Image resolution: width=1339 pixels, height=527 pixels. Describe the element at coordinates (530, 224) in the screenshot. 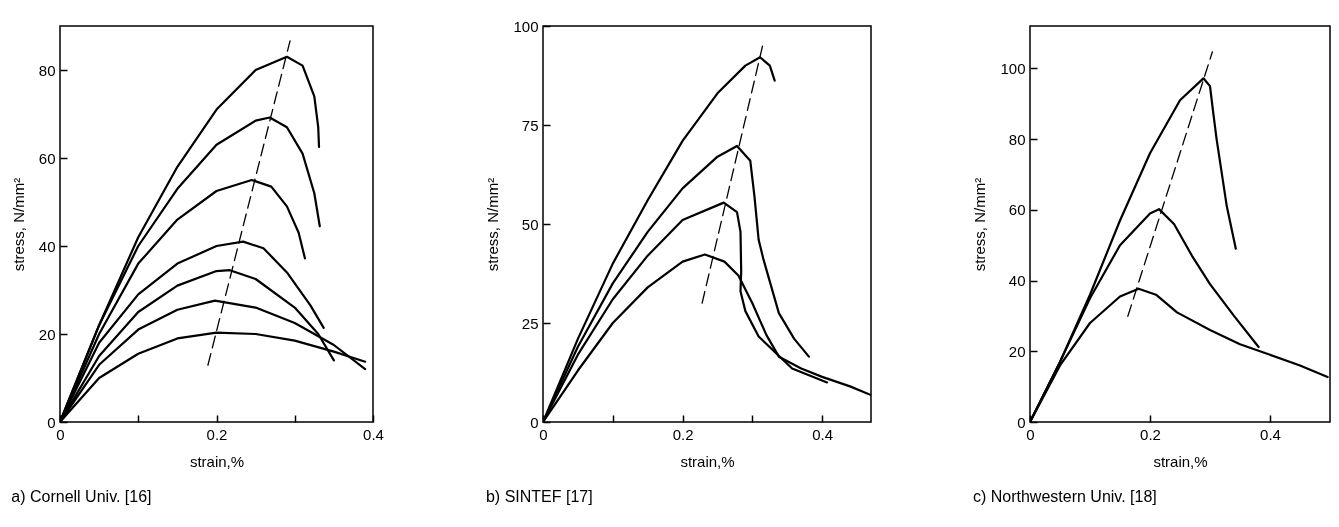

I see `y-tick-label: 50` at that location.